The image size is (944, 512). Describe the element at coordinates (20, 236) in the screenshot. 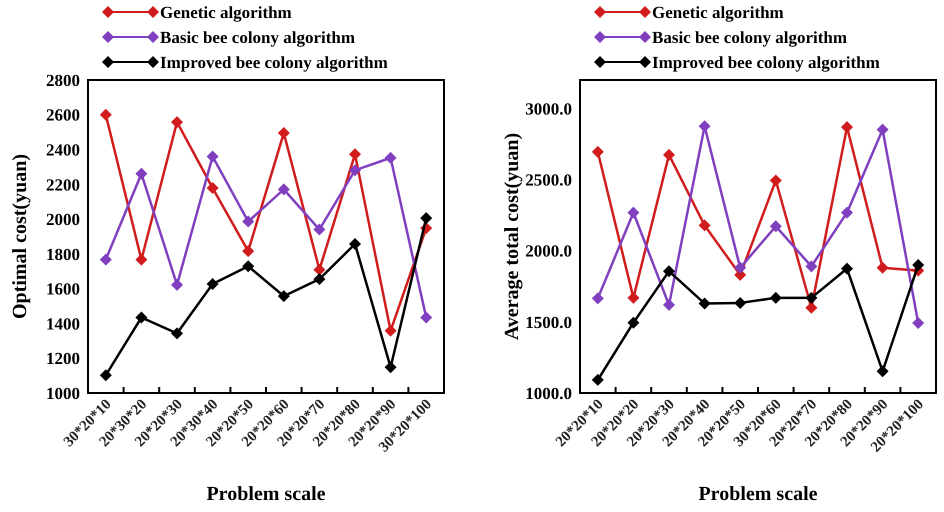

I see `y-axis-title: Optimal cost(yuan)` at that location.